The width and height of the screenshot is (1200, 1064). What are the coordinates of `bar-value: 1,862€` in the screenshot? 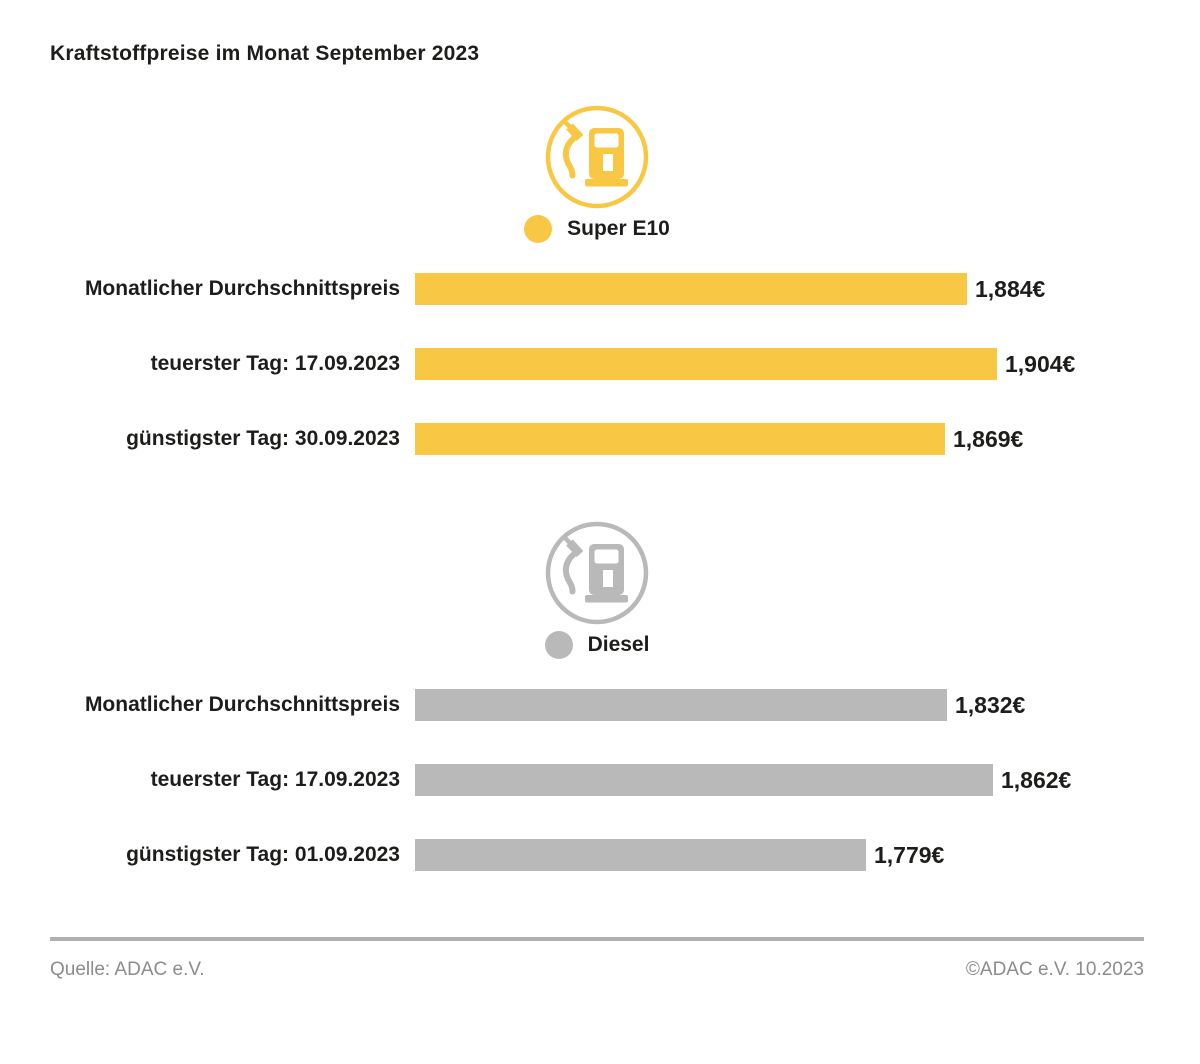 It's located at (1036, 779).